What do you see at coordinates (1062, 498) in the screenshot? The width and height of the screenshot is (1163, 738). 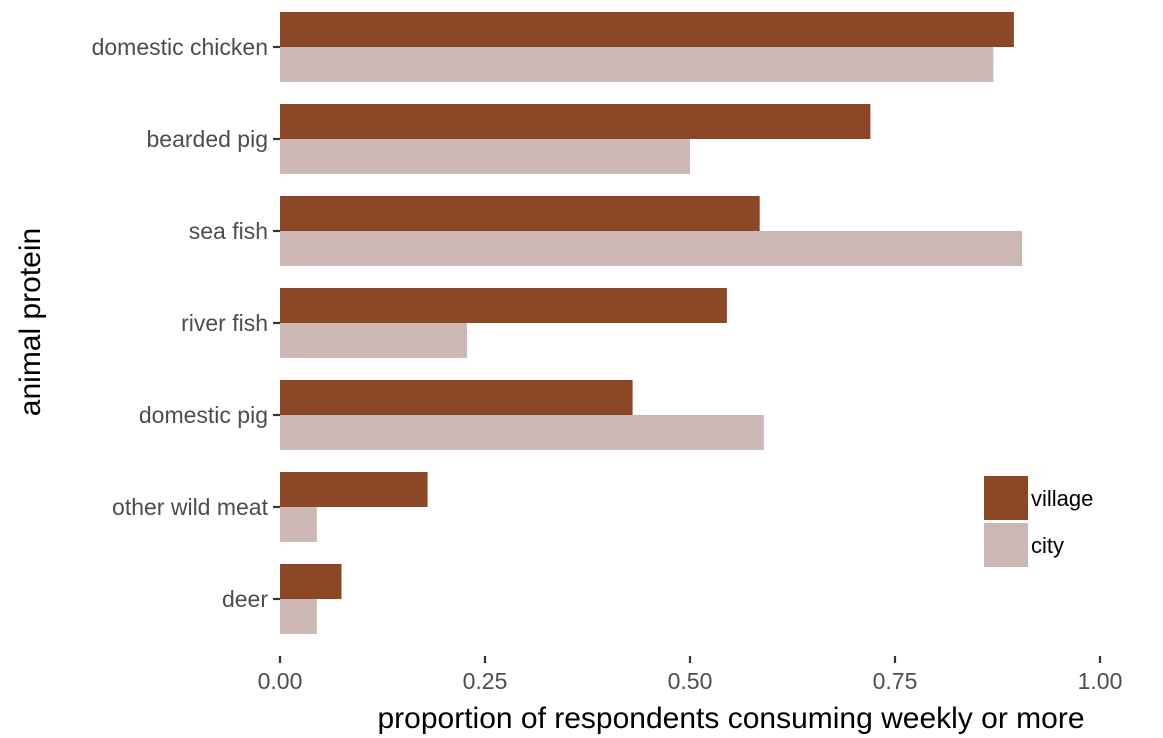 I see `legend-label-village: village` at bounding box center [1062, 498].